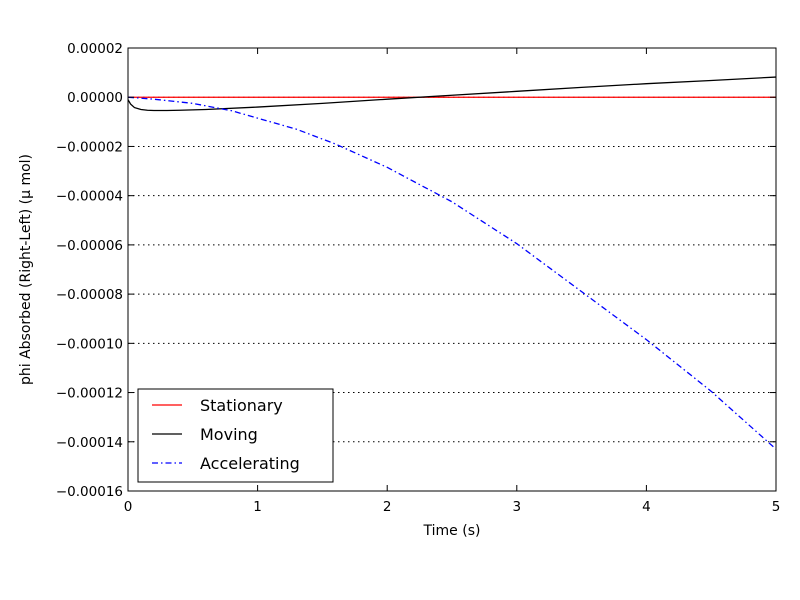 Image resolution: width=800 pixels, height=600 pixels. Describe the element at coordinates (89, 394) in the screenshot. I see `y-tick-label: −0.00012` at that location.